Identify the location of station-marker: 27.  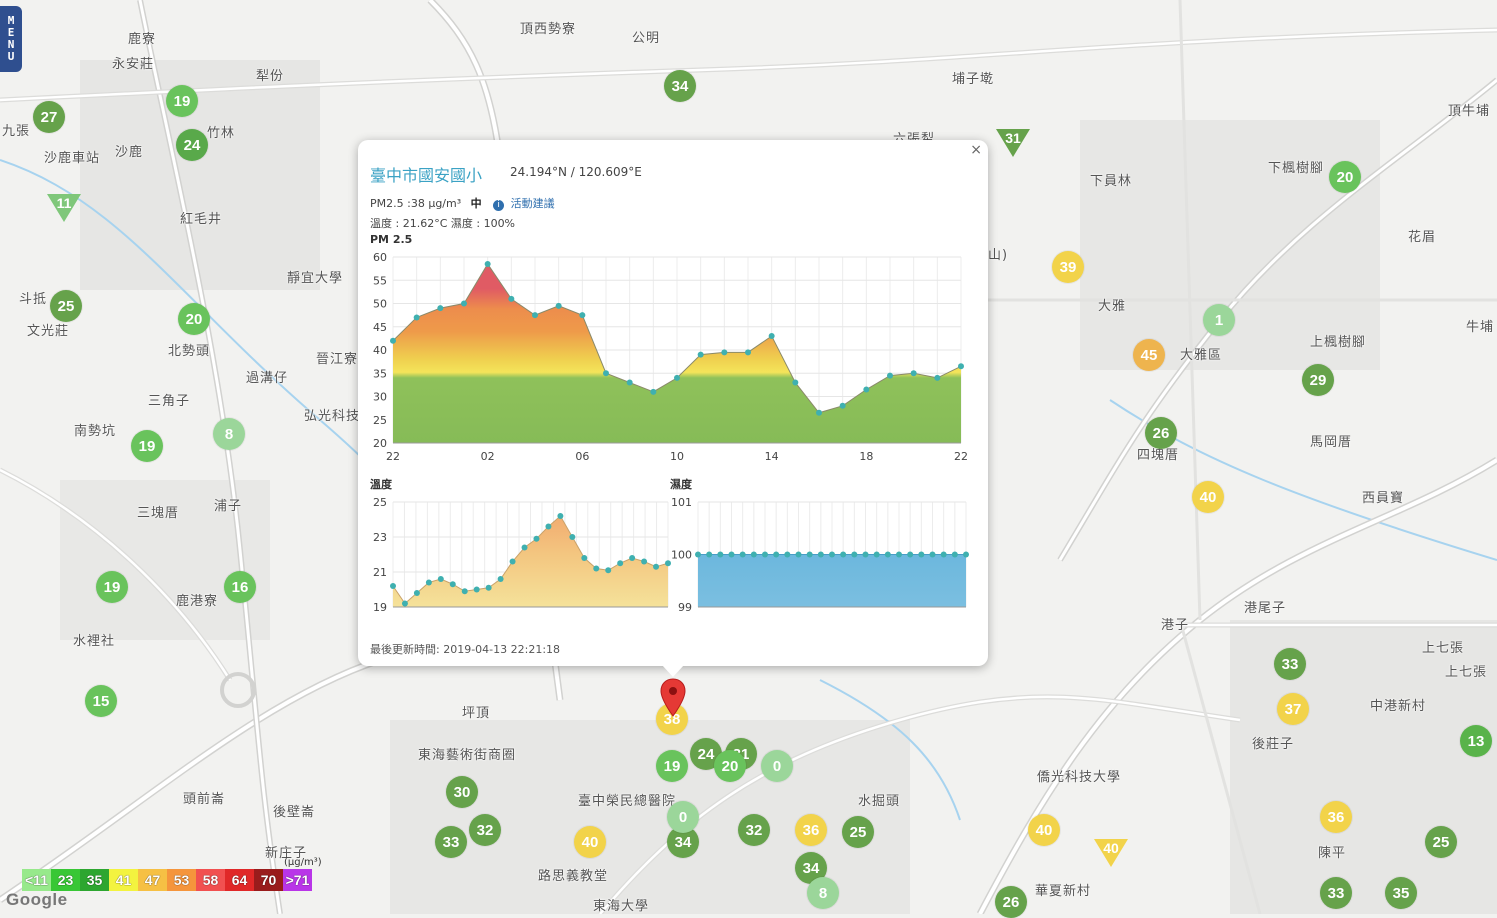
(49, 117).